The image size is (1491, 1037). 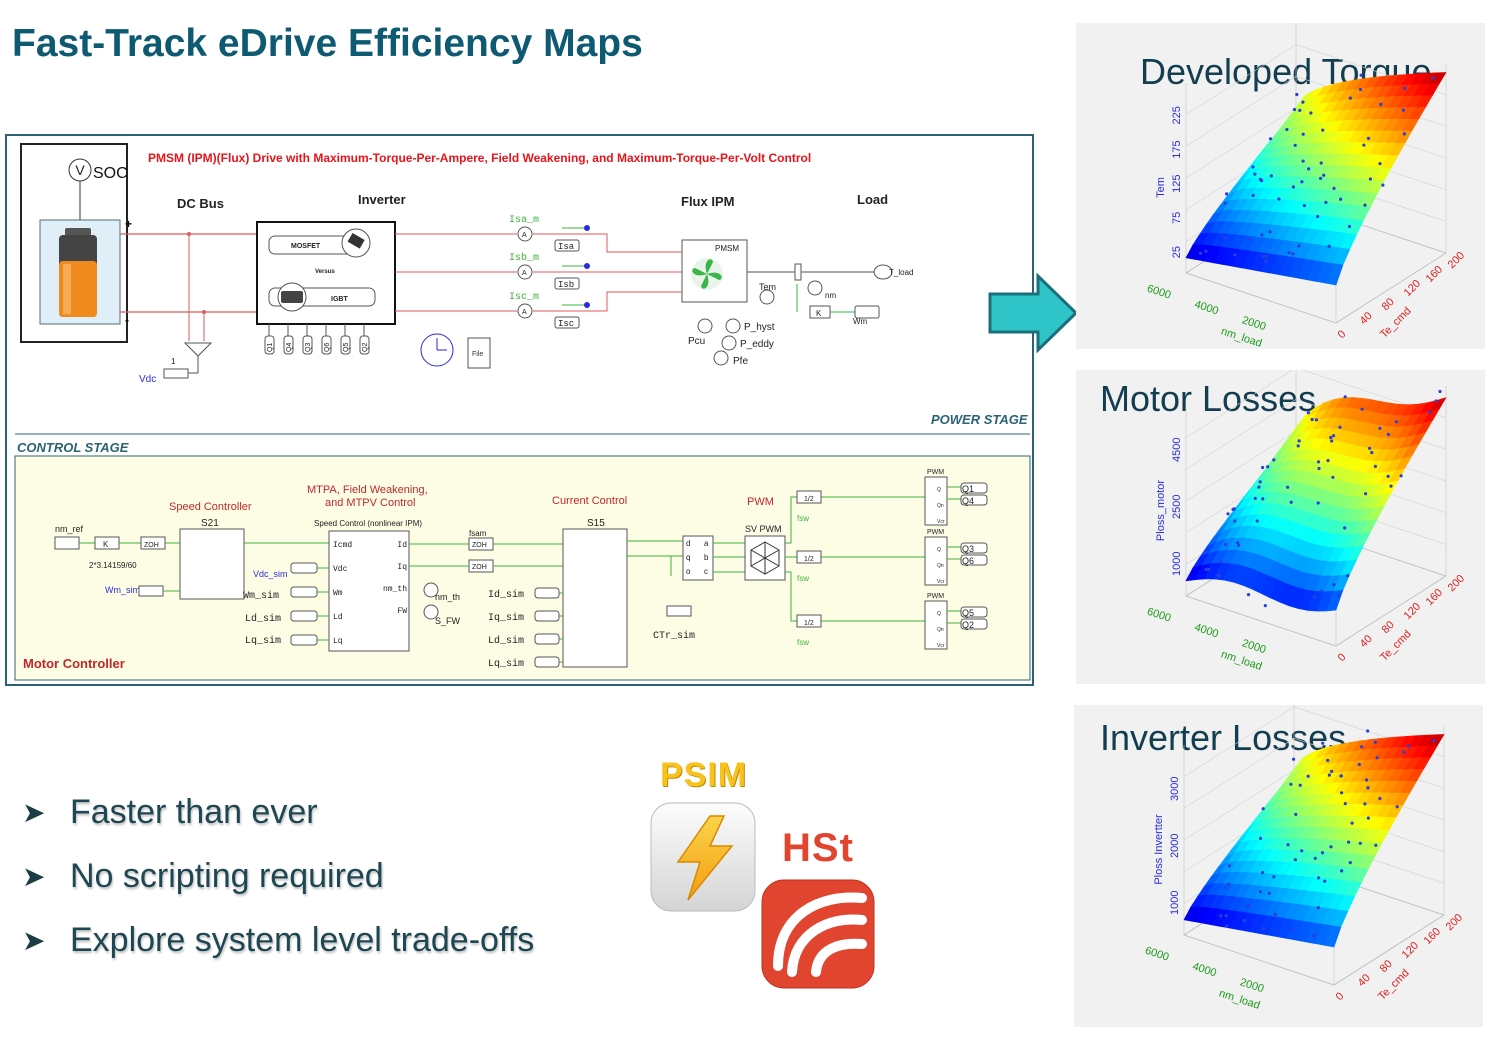 What do you see at coordinates (113, 565) in the screenshot?
I see `svg-text: 2*3.14159/60` at bounding box center [113, 565].